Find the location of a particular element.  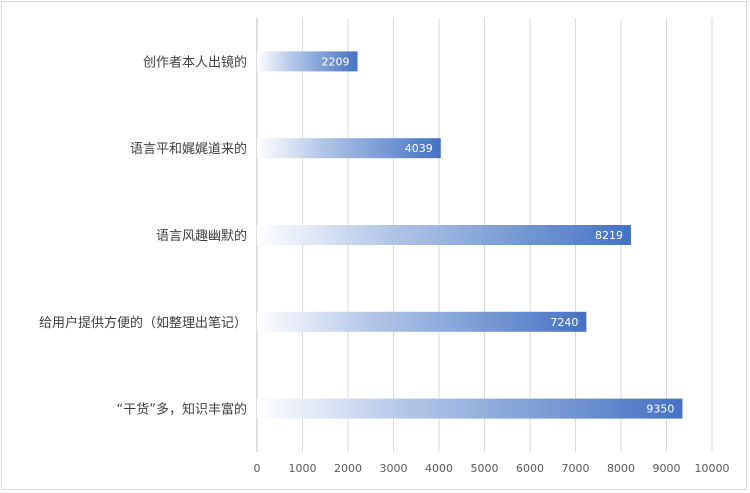

x-tick-label: 6000 is located at coordinates (530, 468).